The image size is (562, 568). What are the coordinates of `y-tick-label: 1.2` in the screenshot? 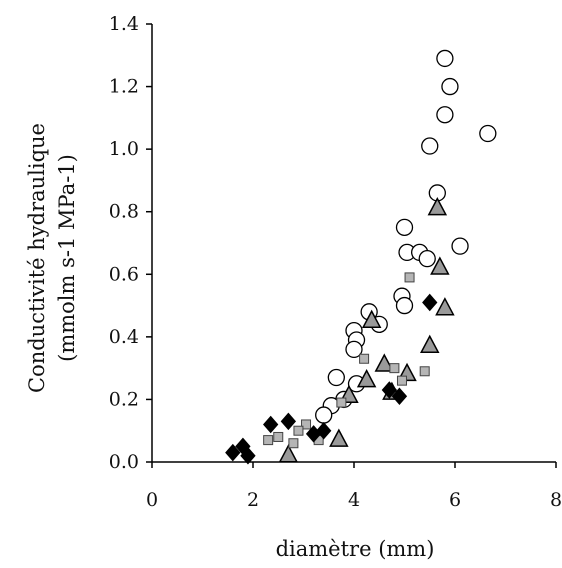 It's located at (124, 87).